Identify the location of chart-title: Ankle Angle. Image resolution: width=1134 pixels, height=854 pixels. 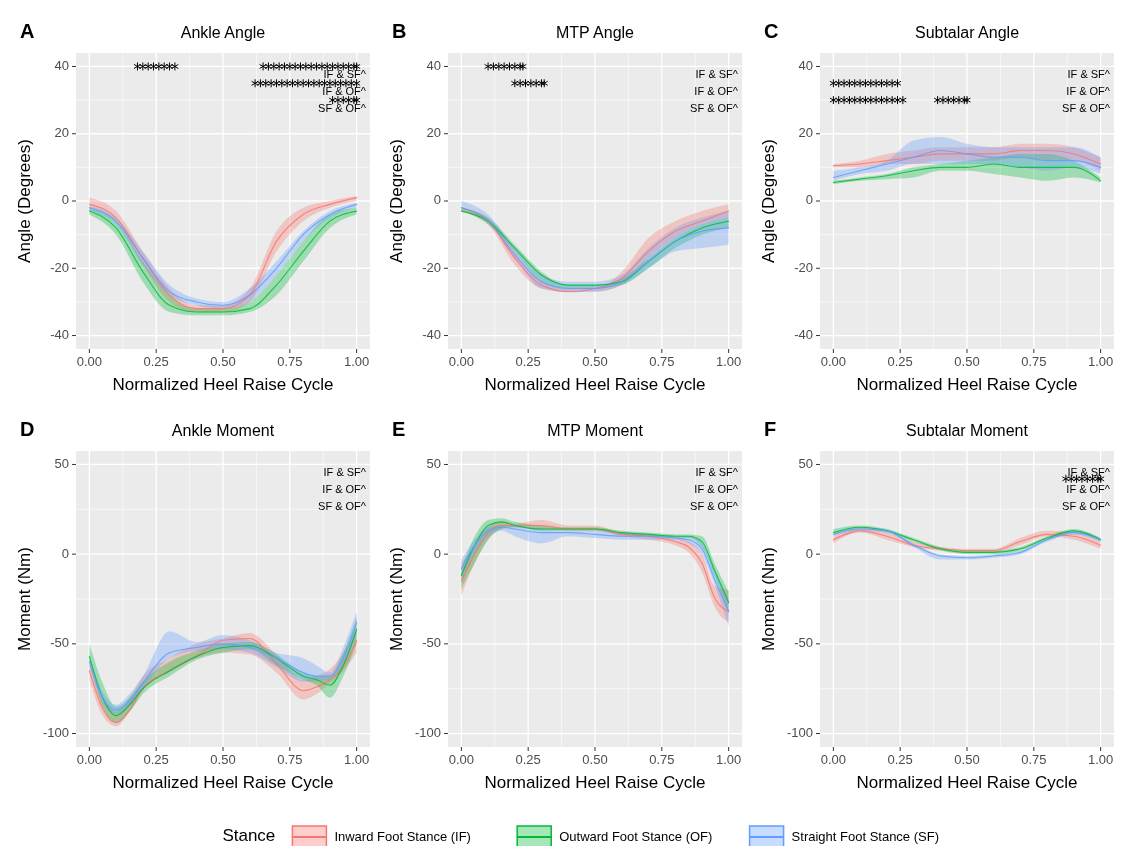
(223, 32).